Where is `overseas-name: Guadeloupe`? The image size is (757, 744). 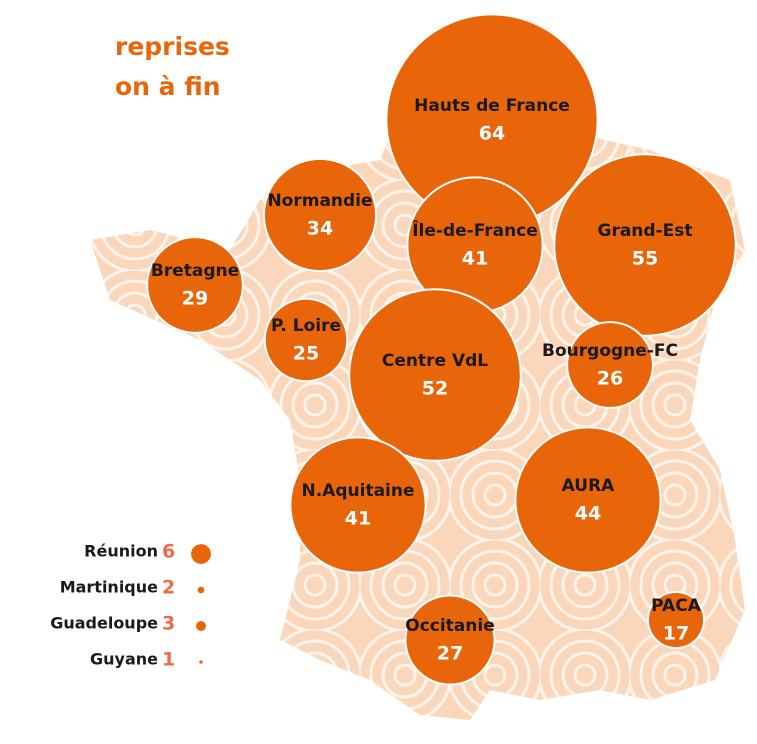
overseas-name: Guadeloupe is located at coordinates (104, 623).